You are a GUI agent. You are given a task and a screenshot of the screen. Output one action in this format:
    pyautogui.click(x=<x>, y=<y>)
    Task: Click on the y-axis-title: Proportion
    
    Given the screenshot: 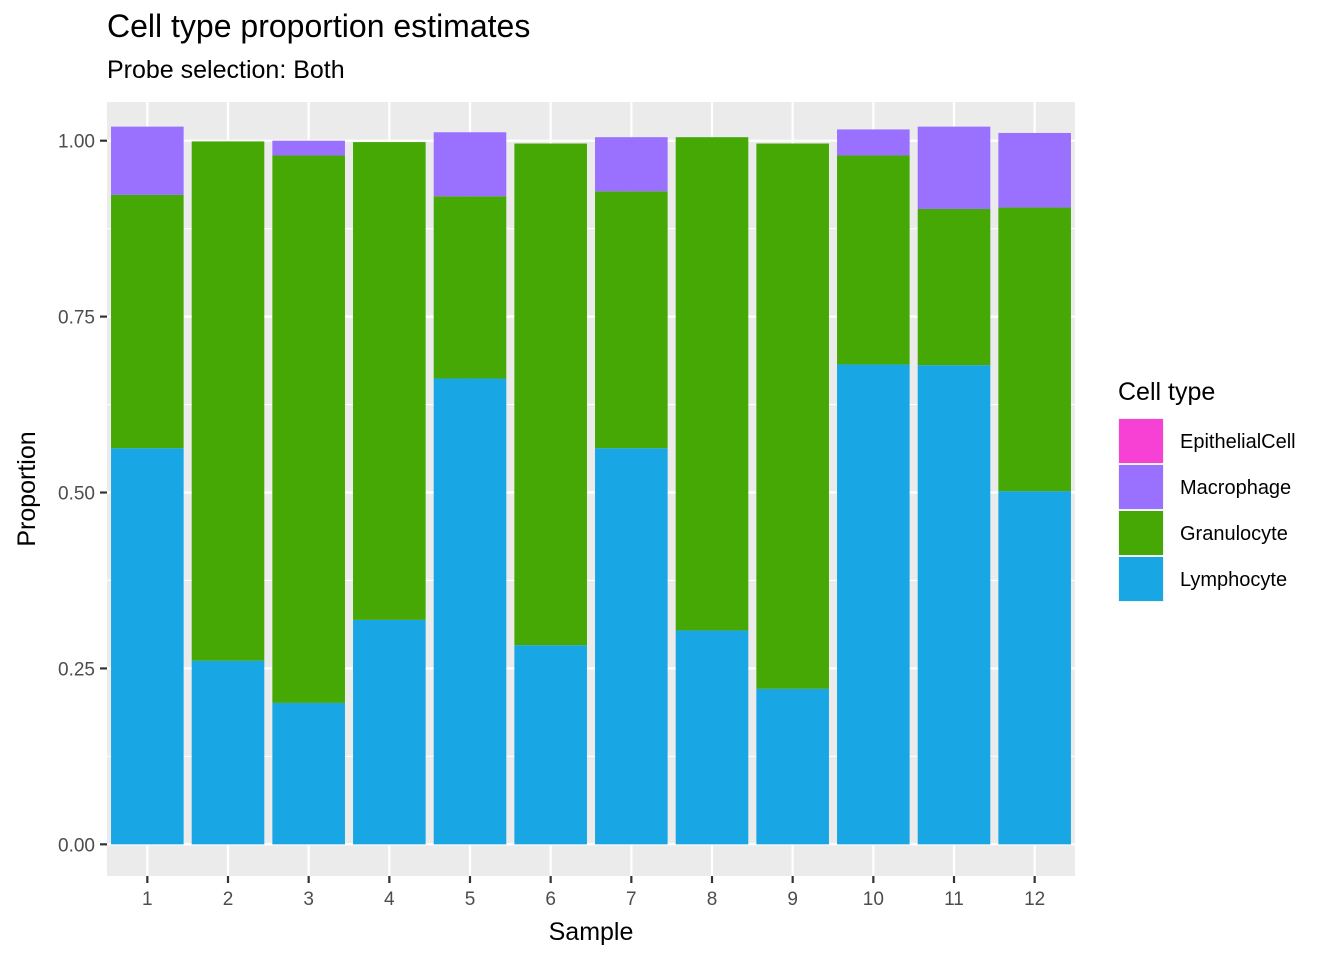 What is the action you would take?
    pyautogui.click(x=27, y=488)
    